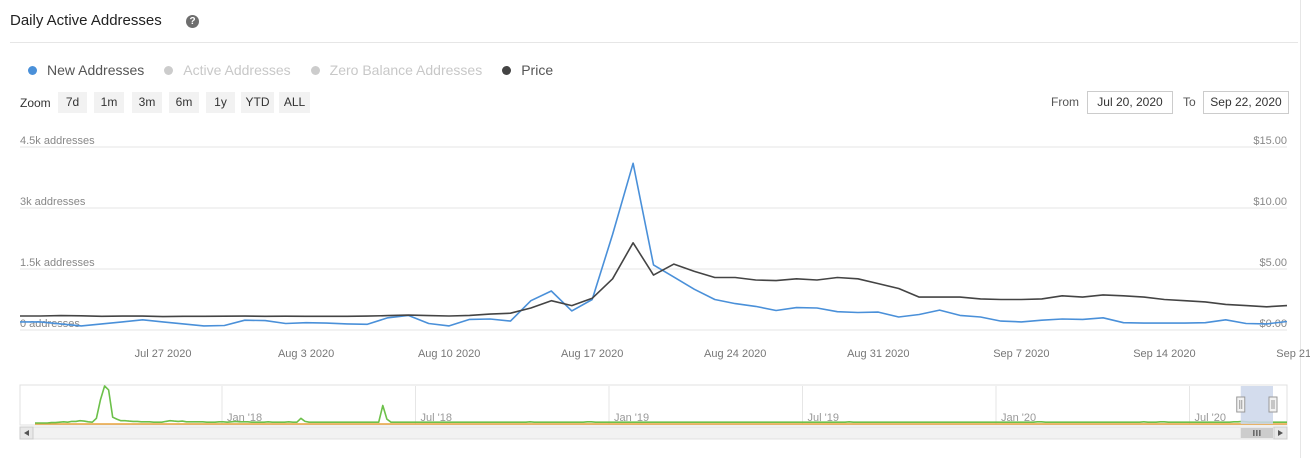  Describe the element at coordinates (57, 141) in the screenshot. I see `y-tick-label-left: 4.5k addresses` at that location.